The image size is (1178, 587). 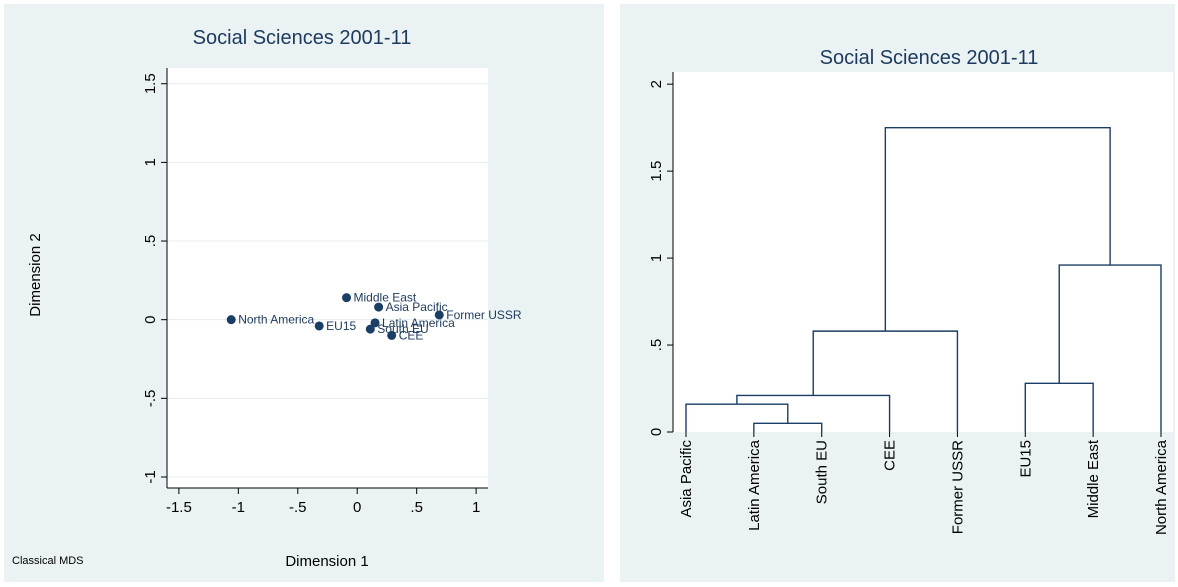 What do you see at coordinates (150, 399) in the screenshot?
I see `mds-y-tick-label: -.5` at bounding box center [150, 399].